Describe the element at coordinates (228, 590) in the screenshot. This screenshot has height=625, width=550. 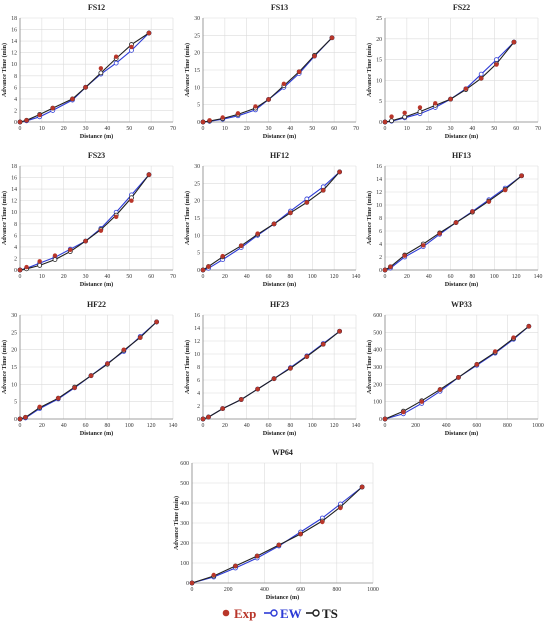
I see `x-tick-label: 200` at that location.